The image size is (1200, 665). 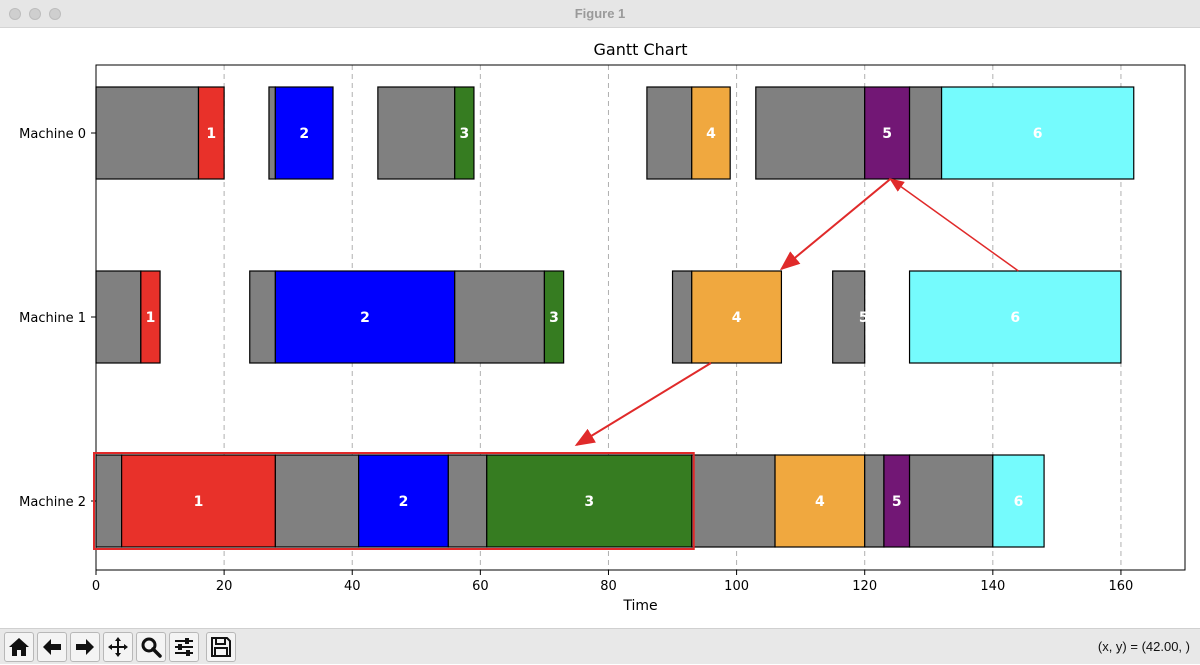 I want to click on home-icon, so click(x=19, y=647).